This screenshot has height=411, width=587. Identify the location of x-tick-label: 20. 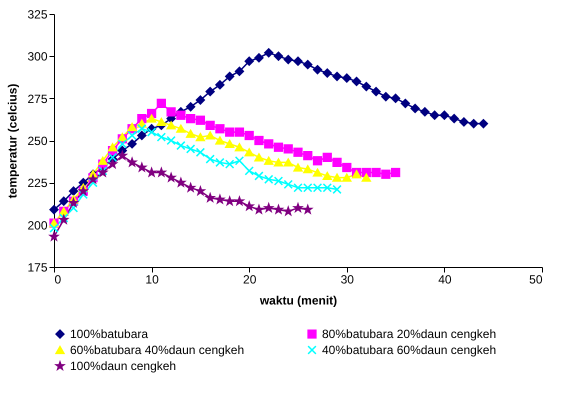
(250, 279).